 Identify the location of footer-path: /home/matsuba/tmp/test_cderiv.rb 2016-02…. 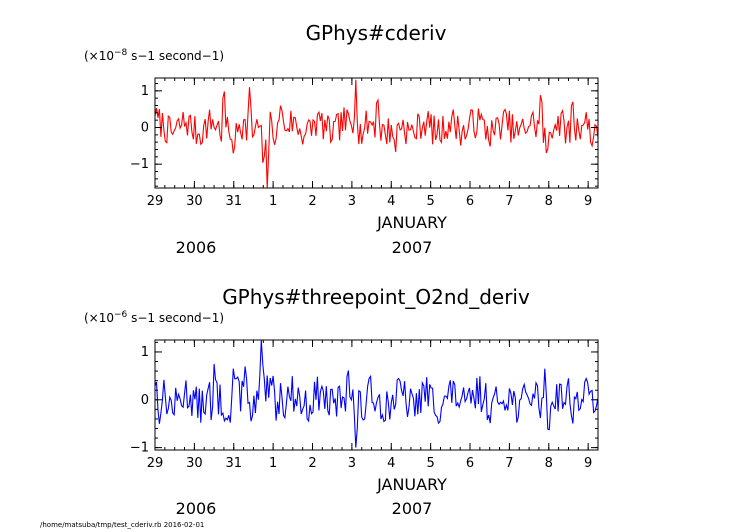
(122, 525).